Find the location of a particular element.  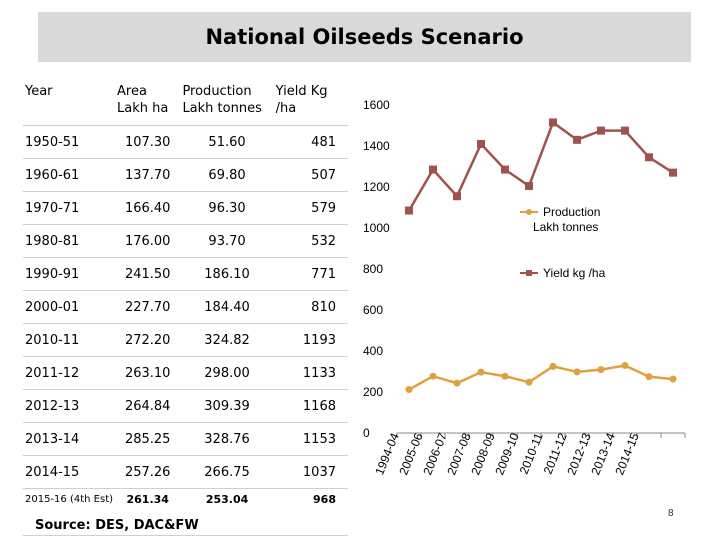

table-row: 1980-81 176.00 93.70 532 is located at coordinates (185, 241).